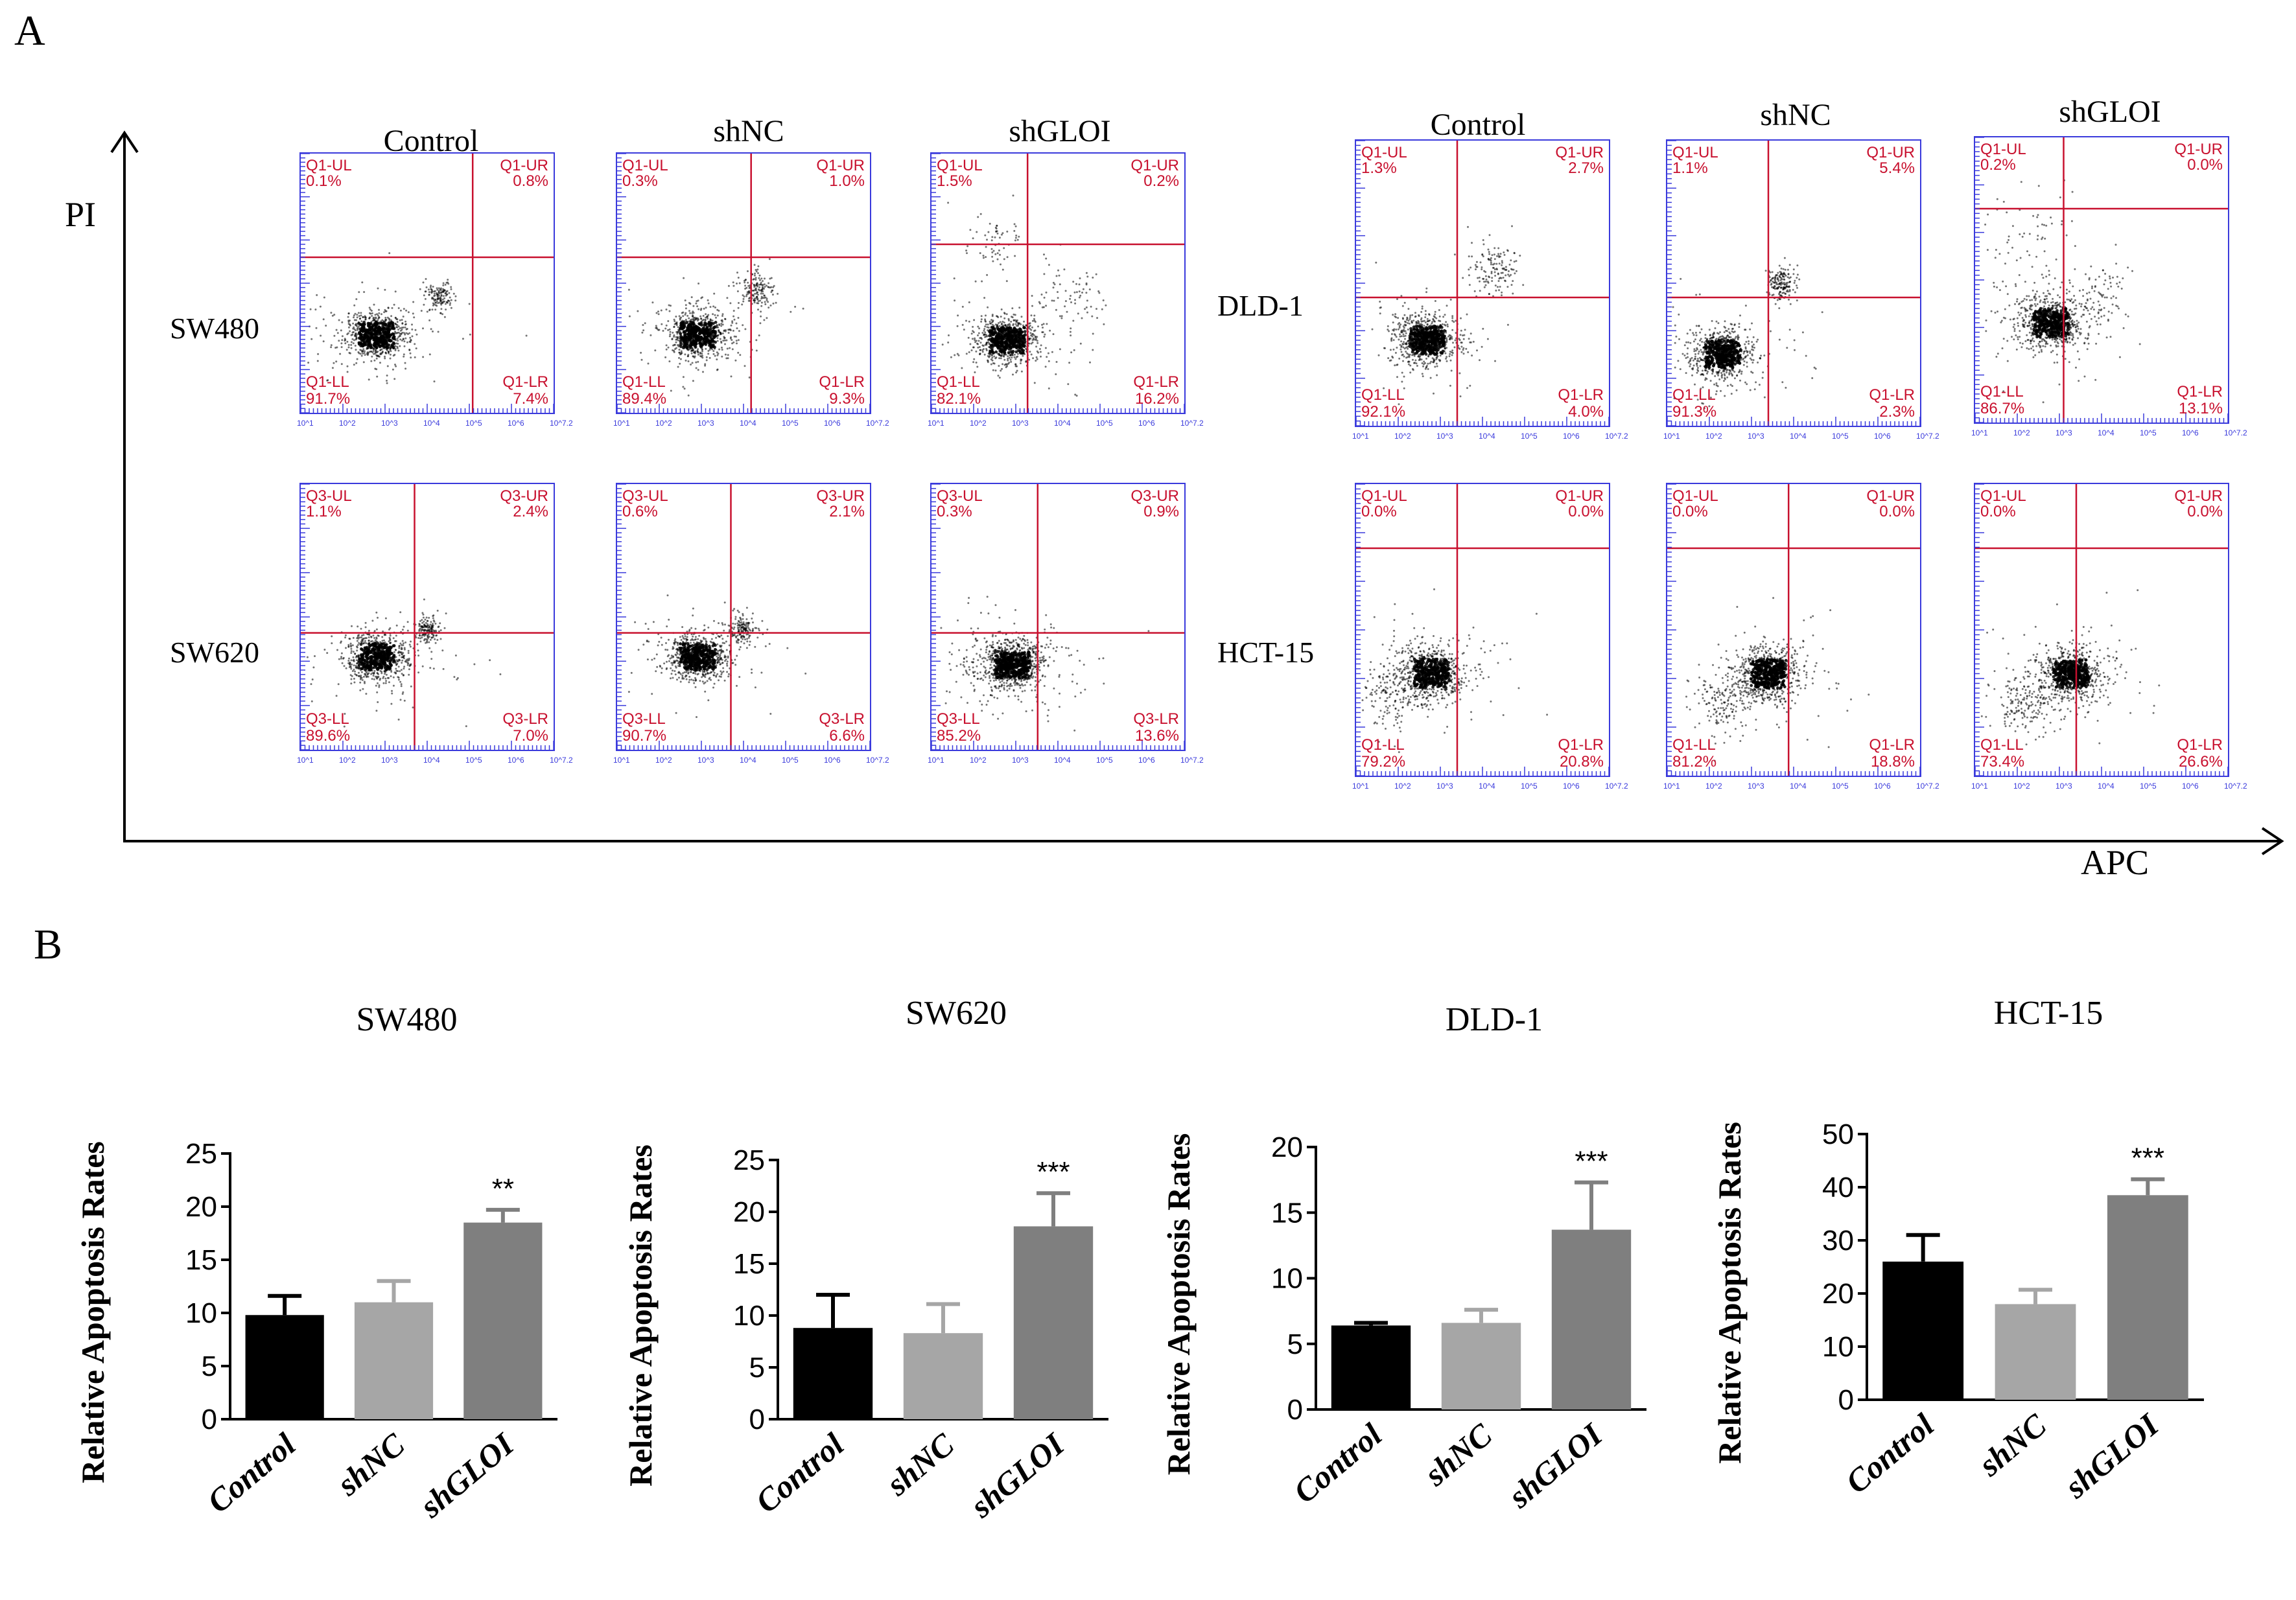 Image resolution: width=2296 pixels, height=1600 pixels. I want to click on significance-marker: **, so click(503, 1189).